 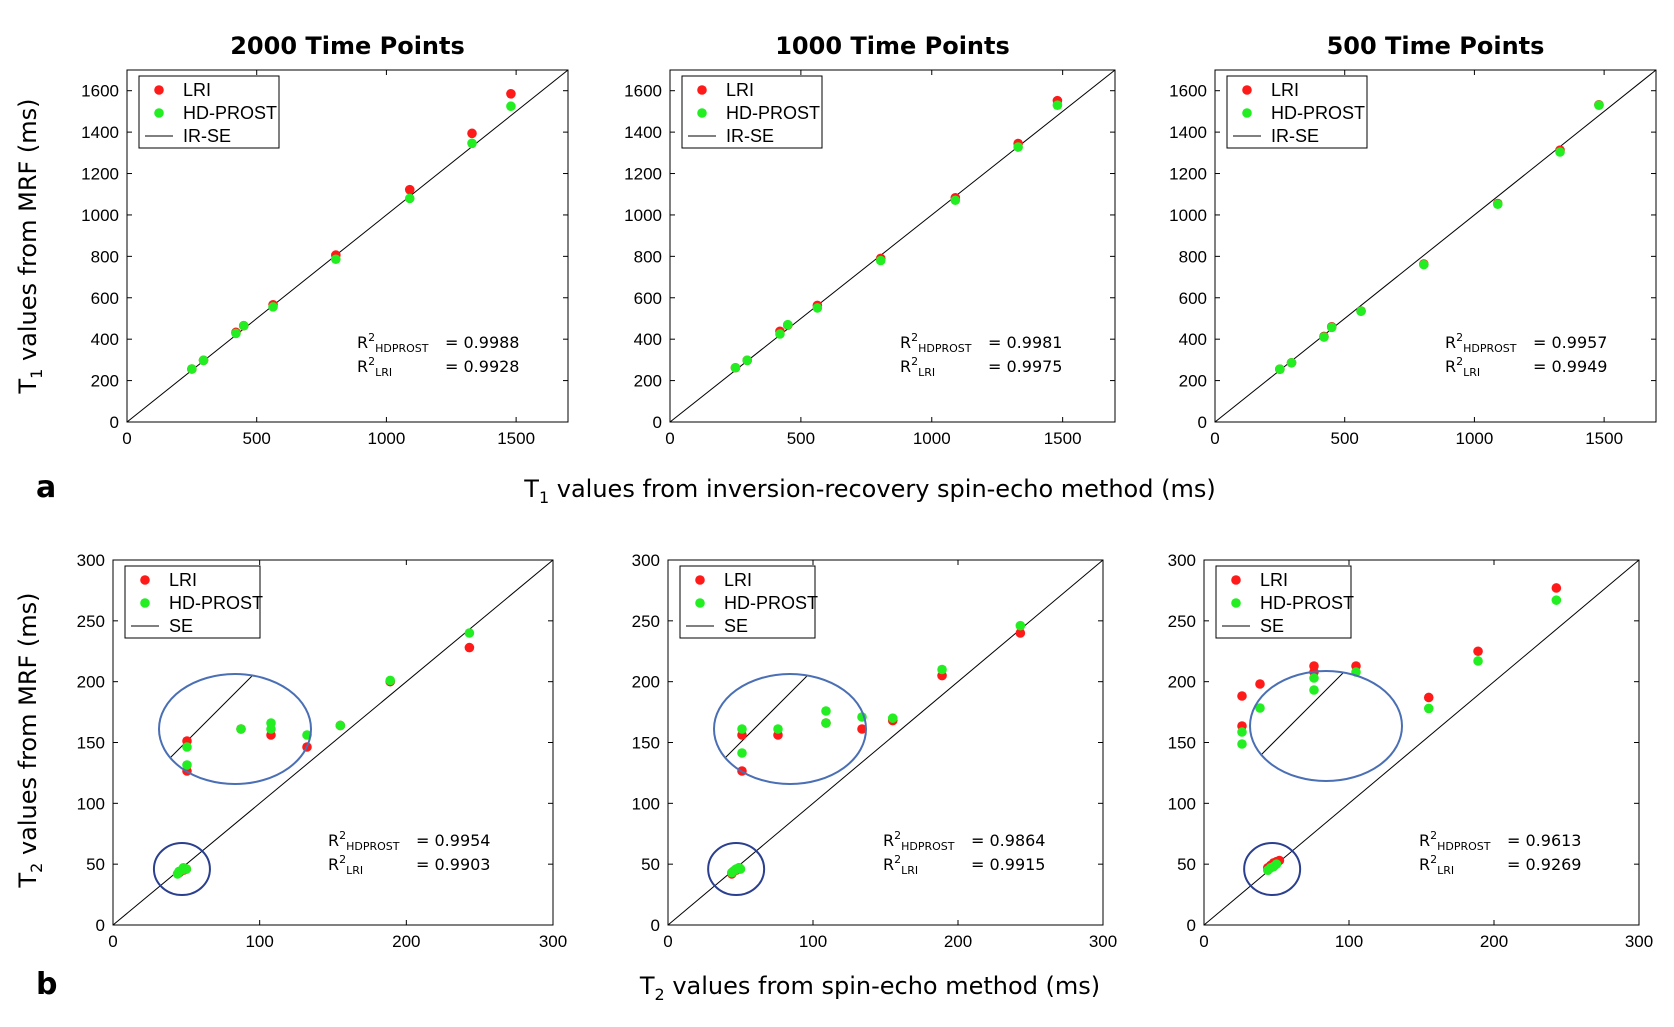 I want to click on panel-4-ytick-label-5: 250, so click(x=91, y=621).